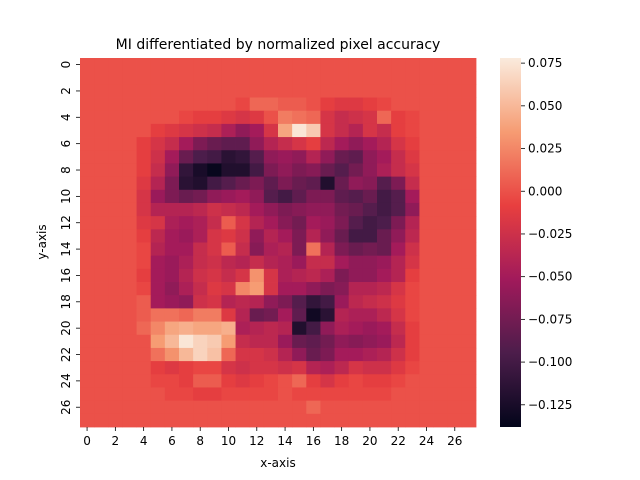 This screenshot has width=640, height=480. I want to click on x-tick-label: 6, so click(172, 441).